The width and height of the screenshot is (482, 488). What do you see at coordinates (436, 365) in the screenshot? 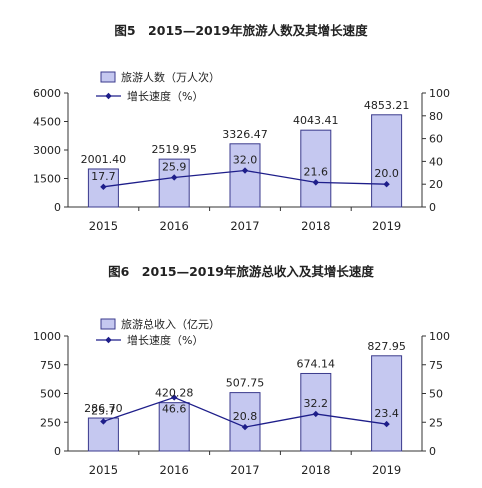
I see `y-right-tick-label: 75` at bounding box center [436, 365].